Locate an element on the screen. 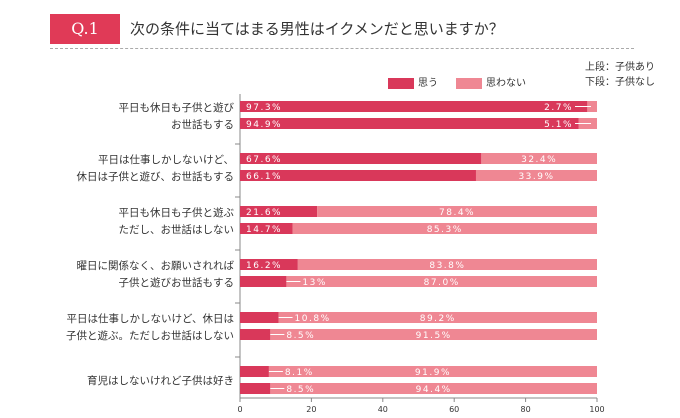  data-label-not-think: 85.3% is located at coordinates (445, 230).